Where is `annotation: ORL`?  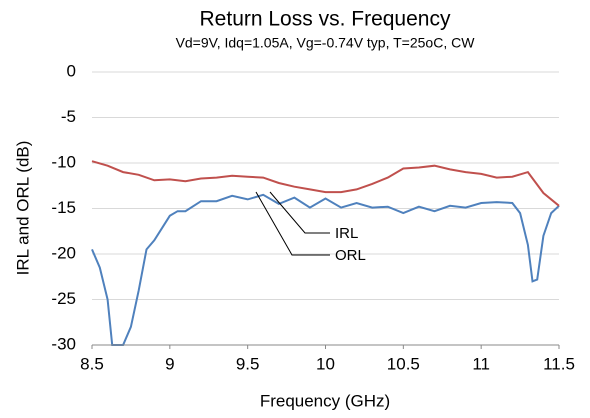 annotation: ORL is located at coordinates (350, 255).